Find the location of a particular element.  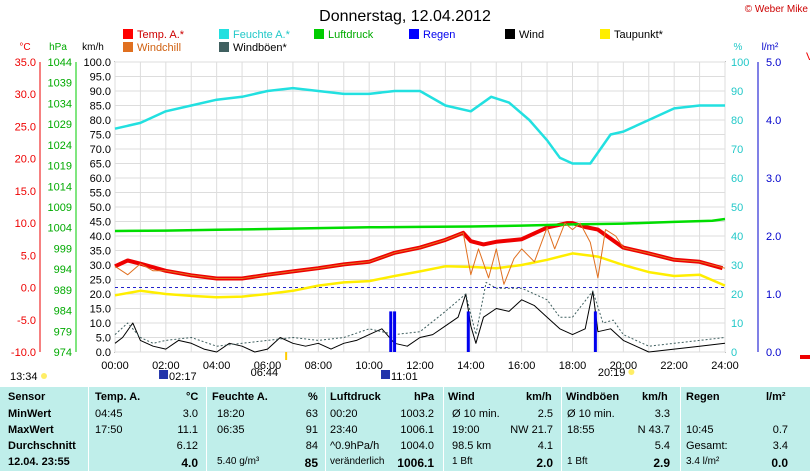

tick-label-wind: 15.0 is located at coordinates (100, 310).